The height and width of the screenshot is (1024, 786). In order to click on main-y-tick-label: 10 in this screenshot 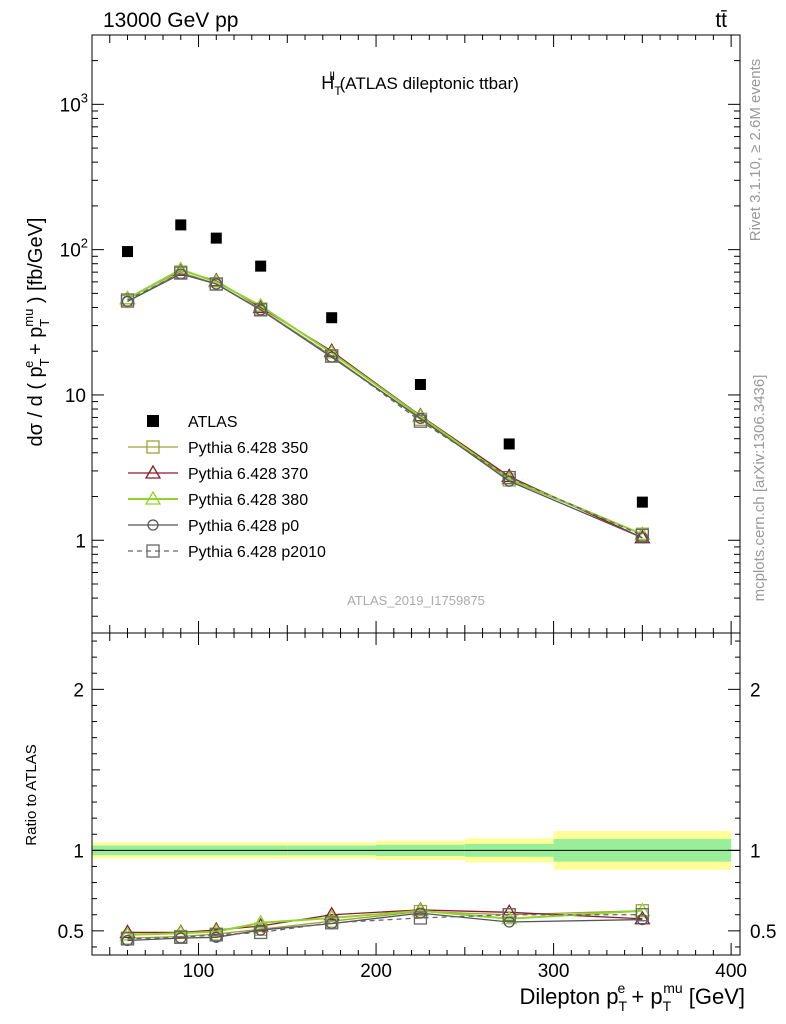, I will do `click(75, 396)`.